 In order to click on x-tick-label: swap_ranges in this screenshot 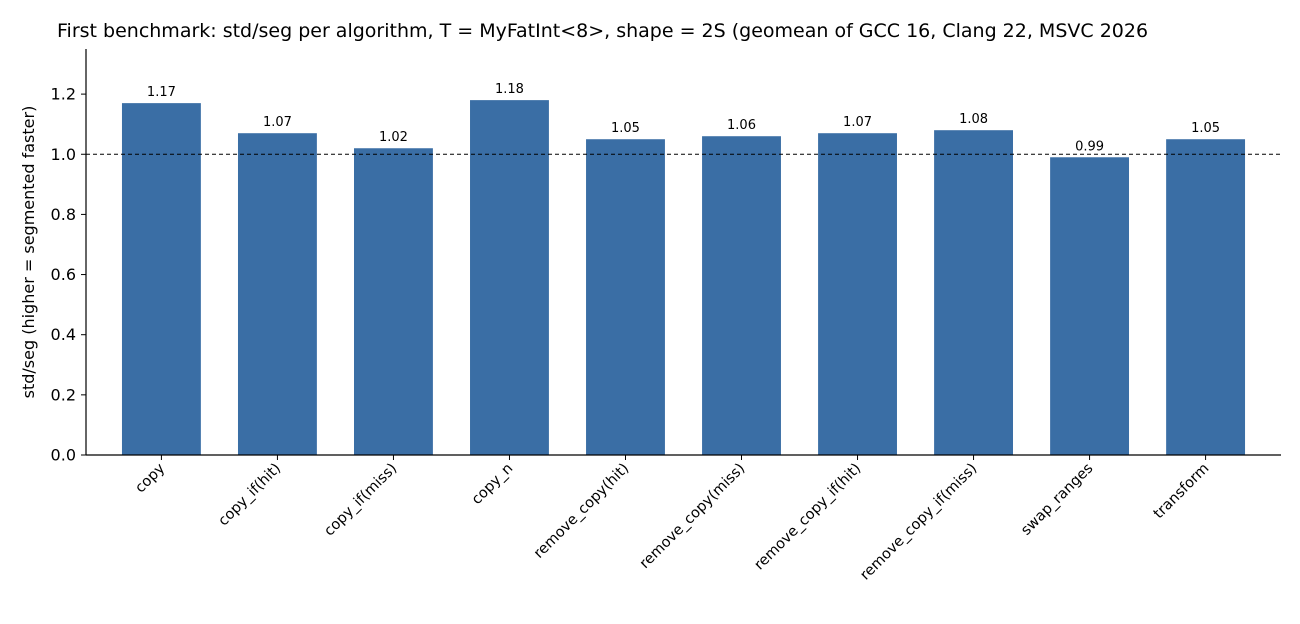, I will do `click(1057, 500)`.